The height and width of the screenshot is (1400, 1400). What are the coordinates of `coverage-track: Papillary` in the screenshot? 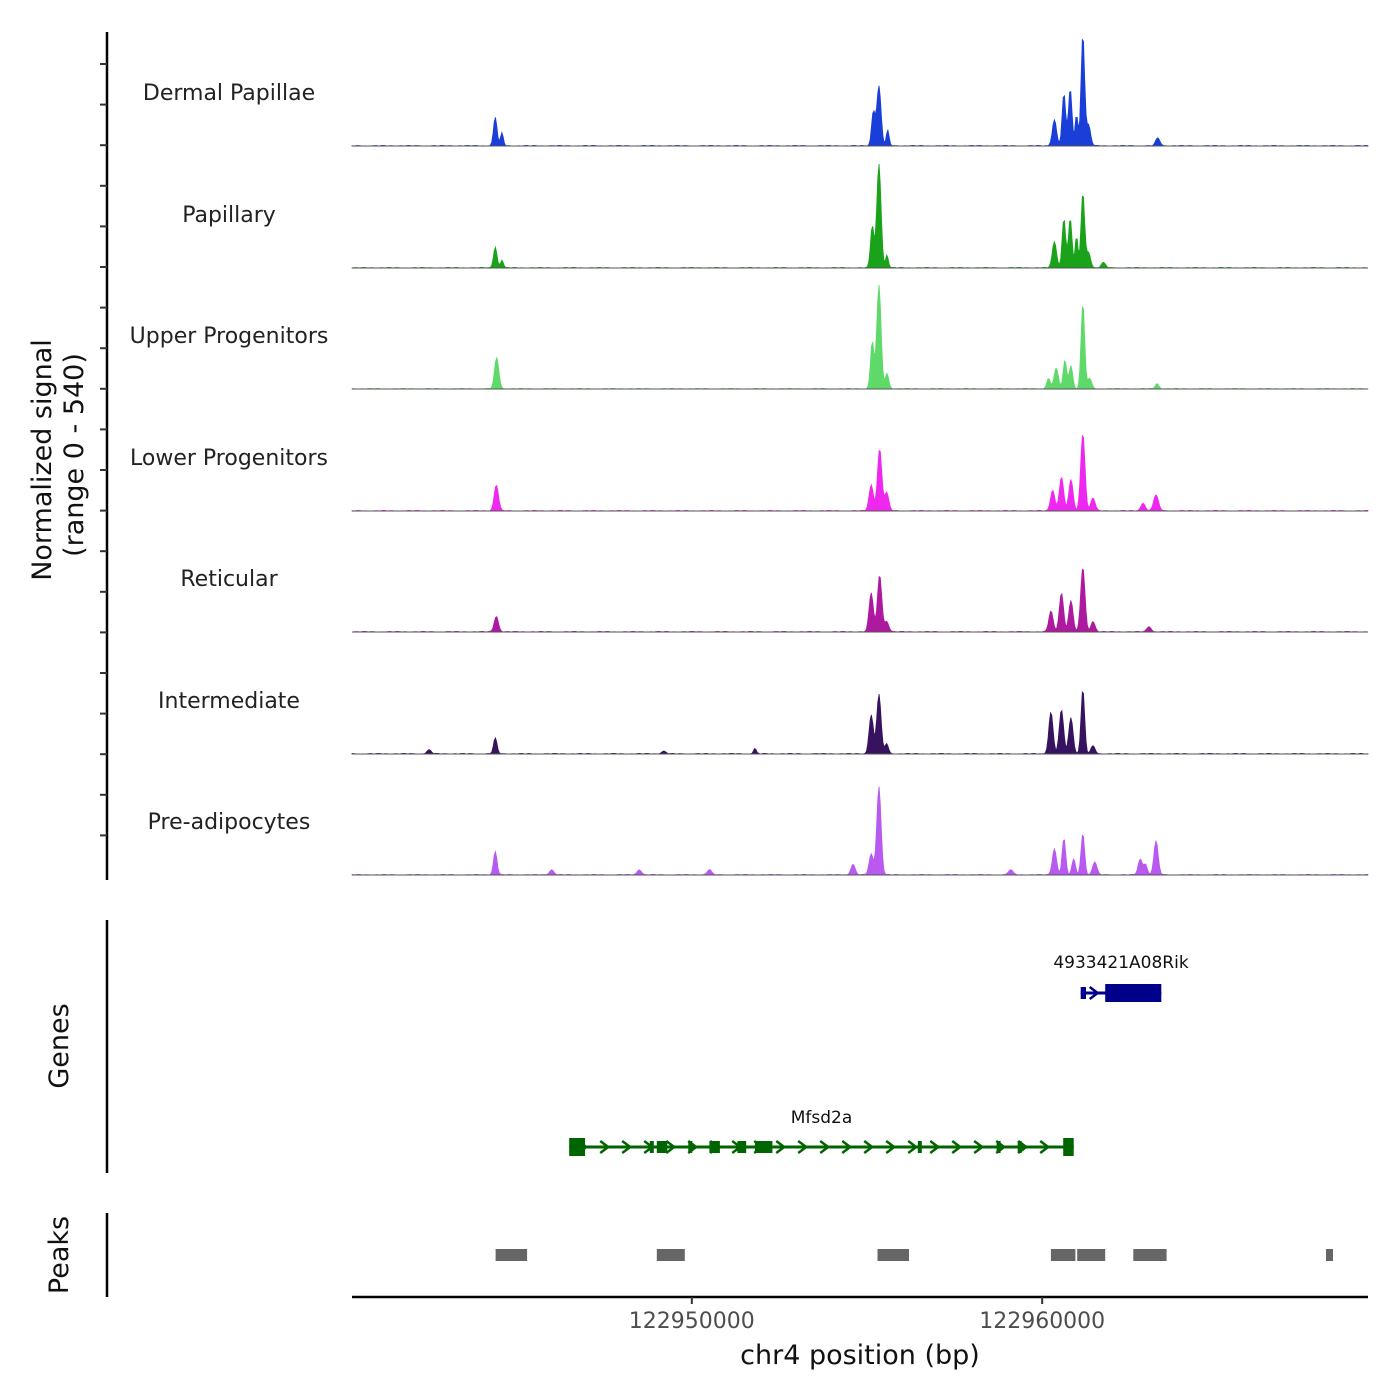 It's located at (775, 216).